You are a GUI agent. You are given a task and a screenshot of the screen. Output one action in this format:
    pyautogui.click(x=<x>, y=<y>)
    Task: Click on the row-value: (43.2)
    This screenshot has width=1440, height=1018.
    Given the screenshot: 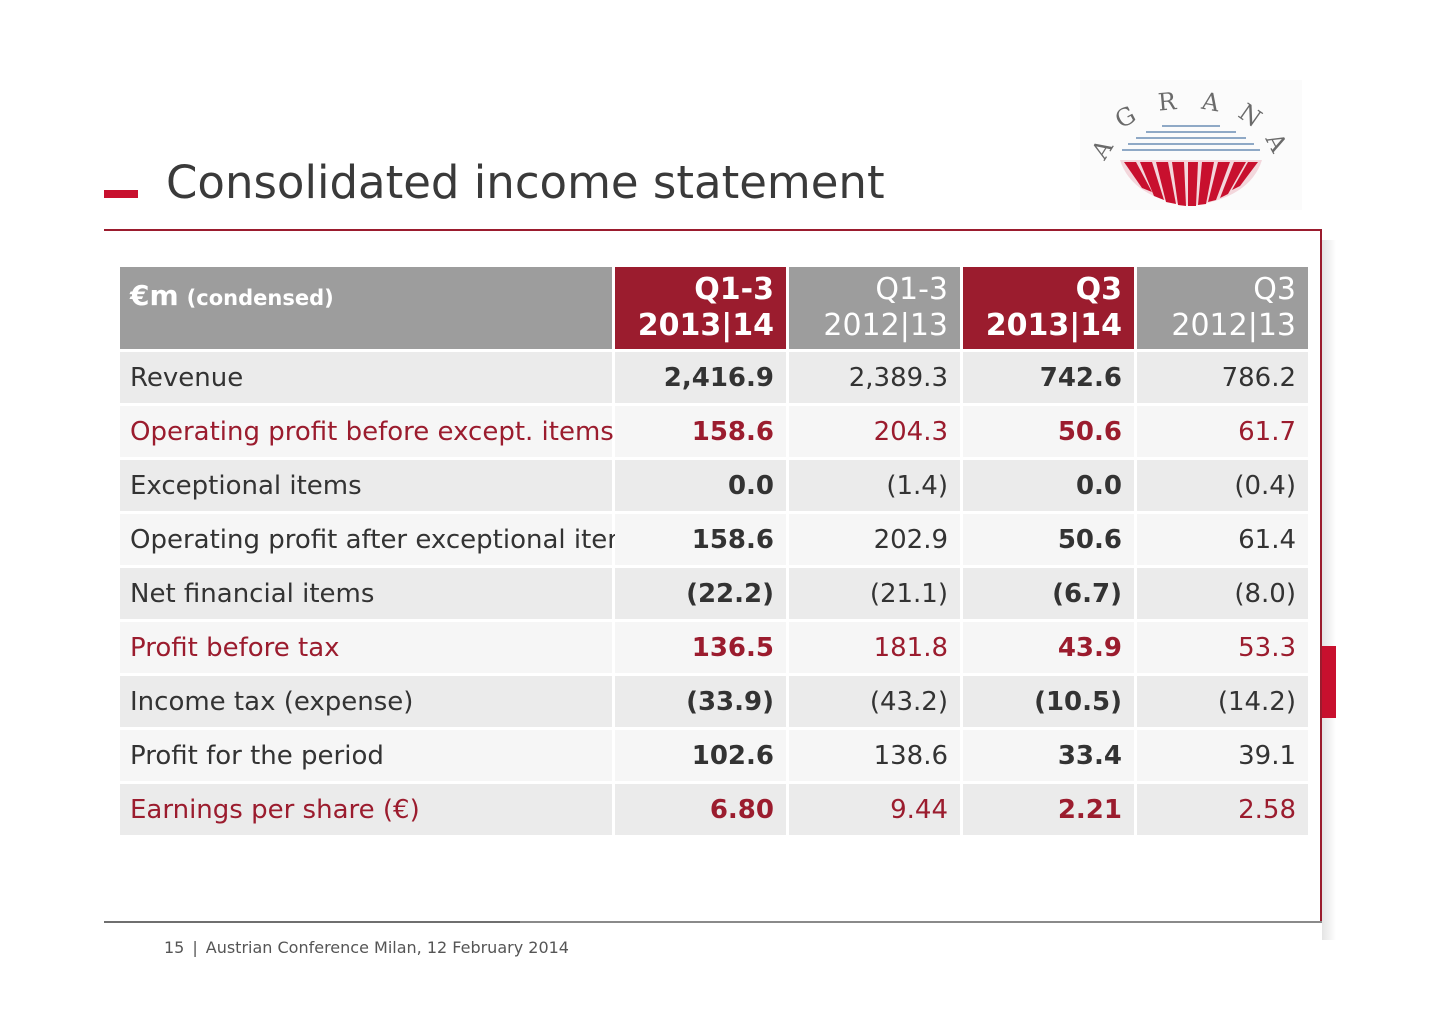 What is the action you would take?
    pyautogui.click(x=874, y=701)
    